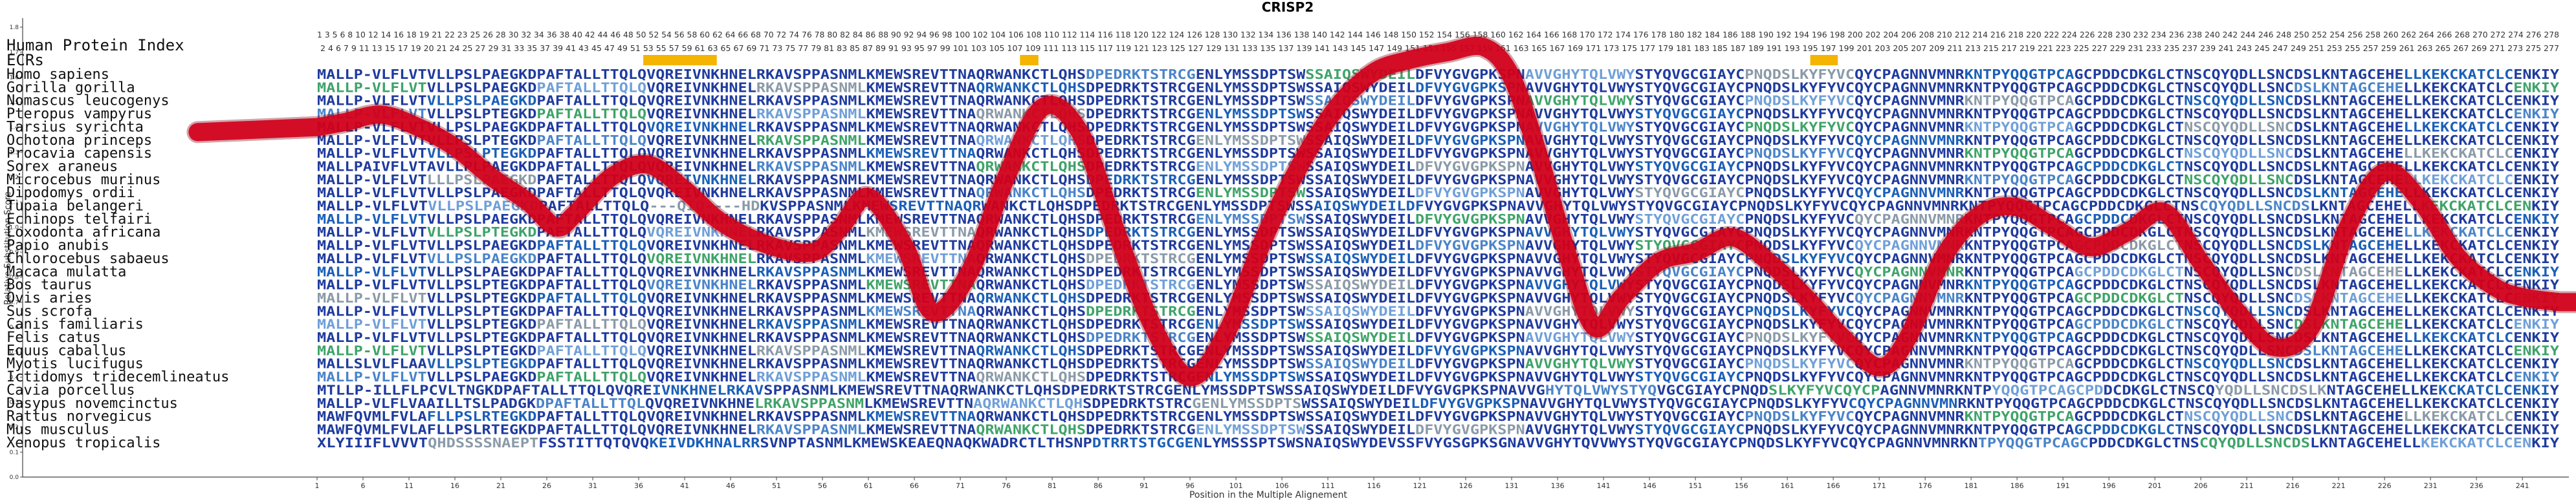 This screenshot has width=2576, height=501. What do you see at coordinates (1043, 390) in the screenshot?
I see `sequence-segment: NKCTLQHSDPED` at bounding box center [1043, 390].